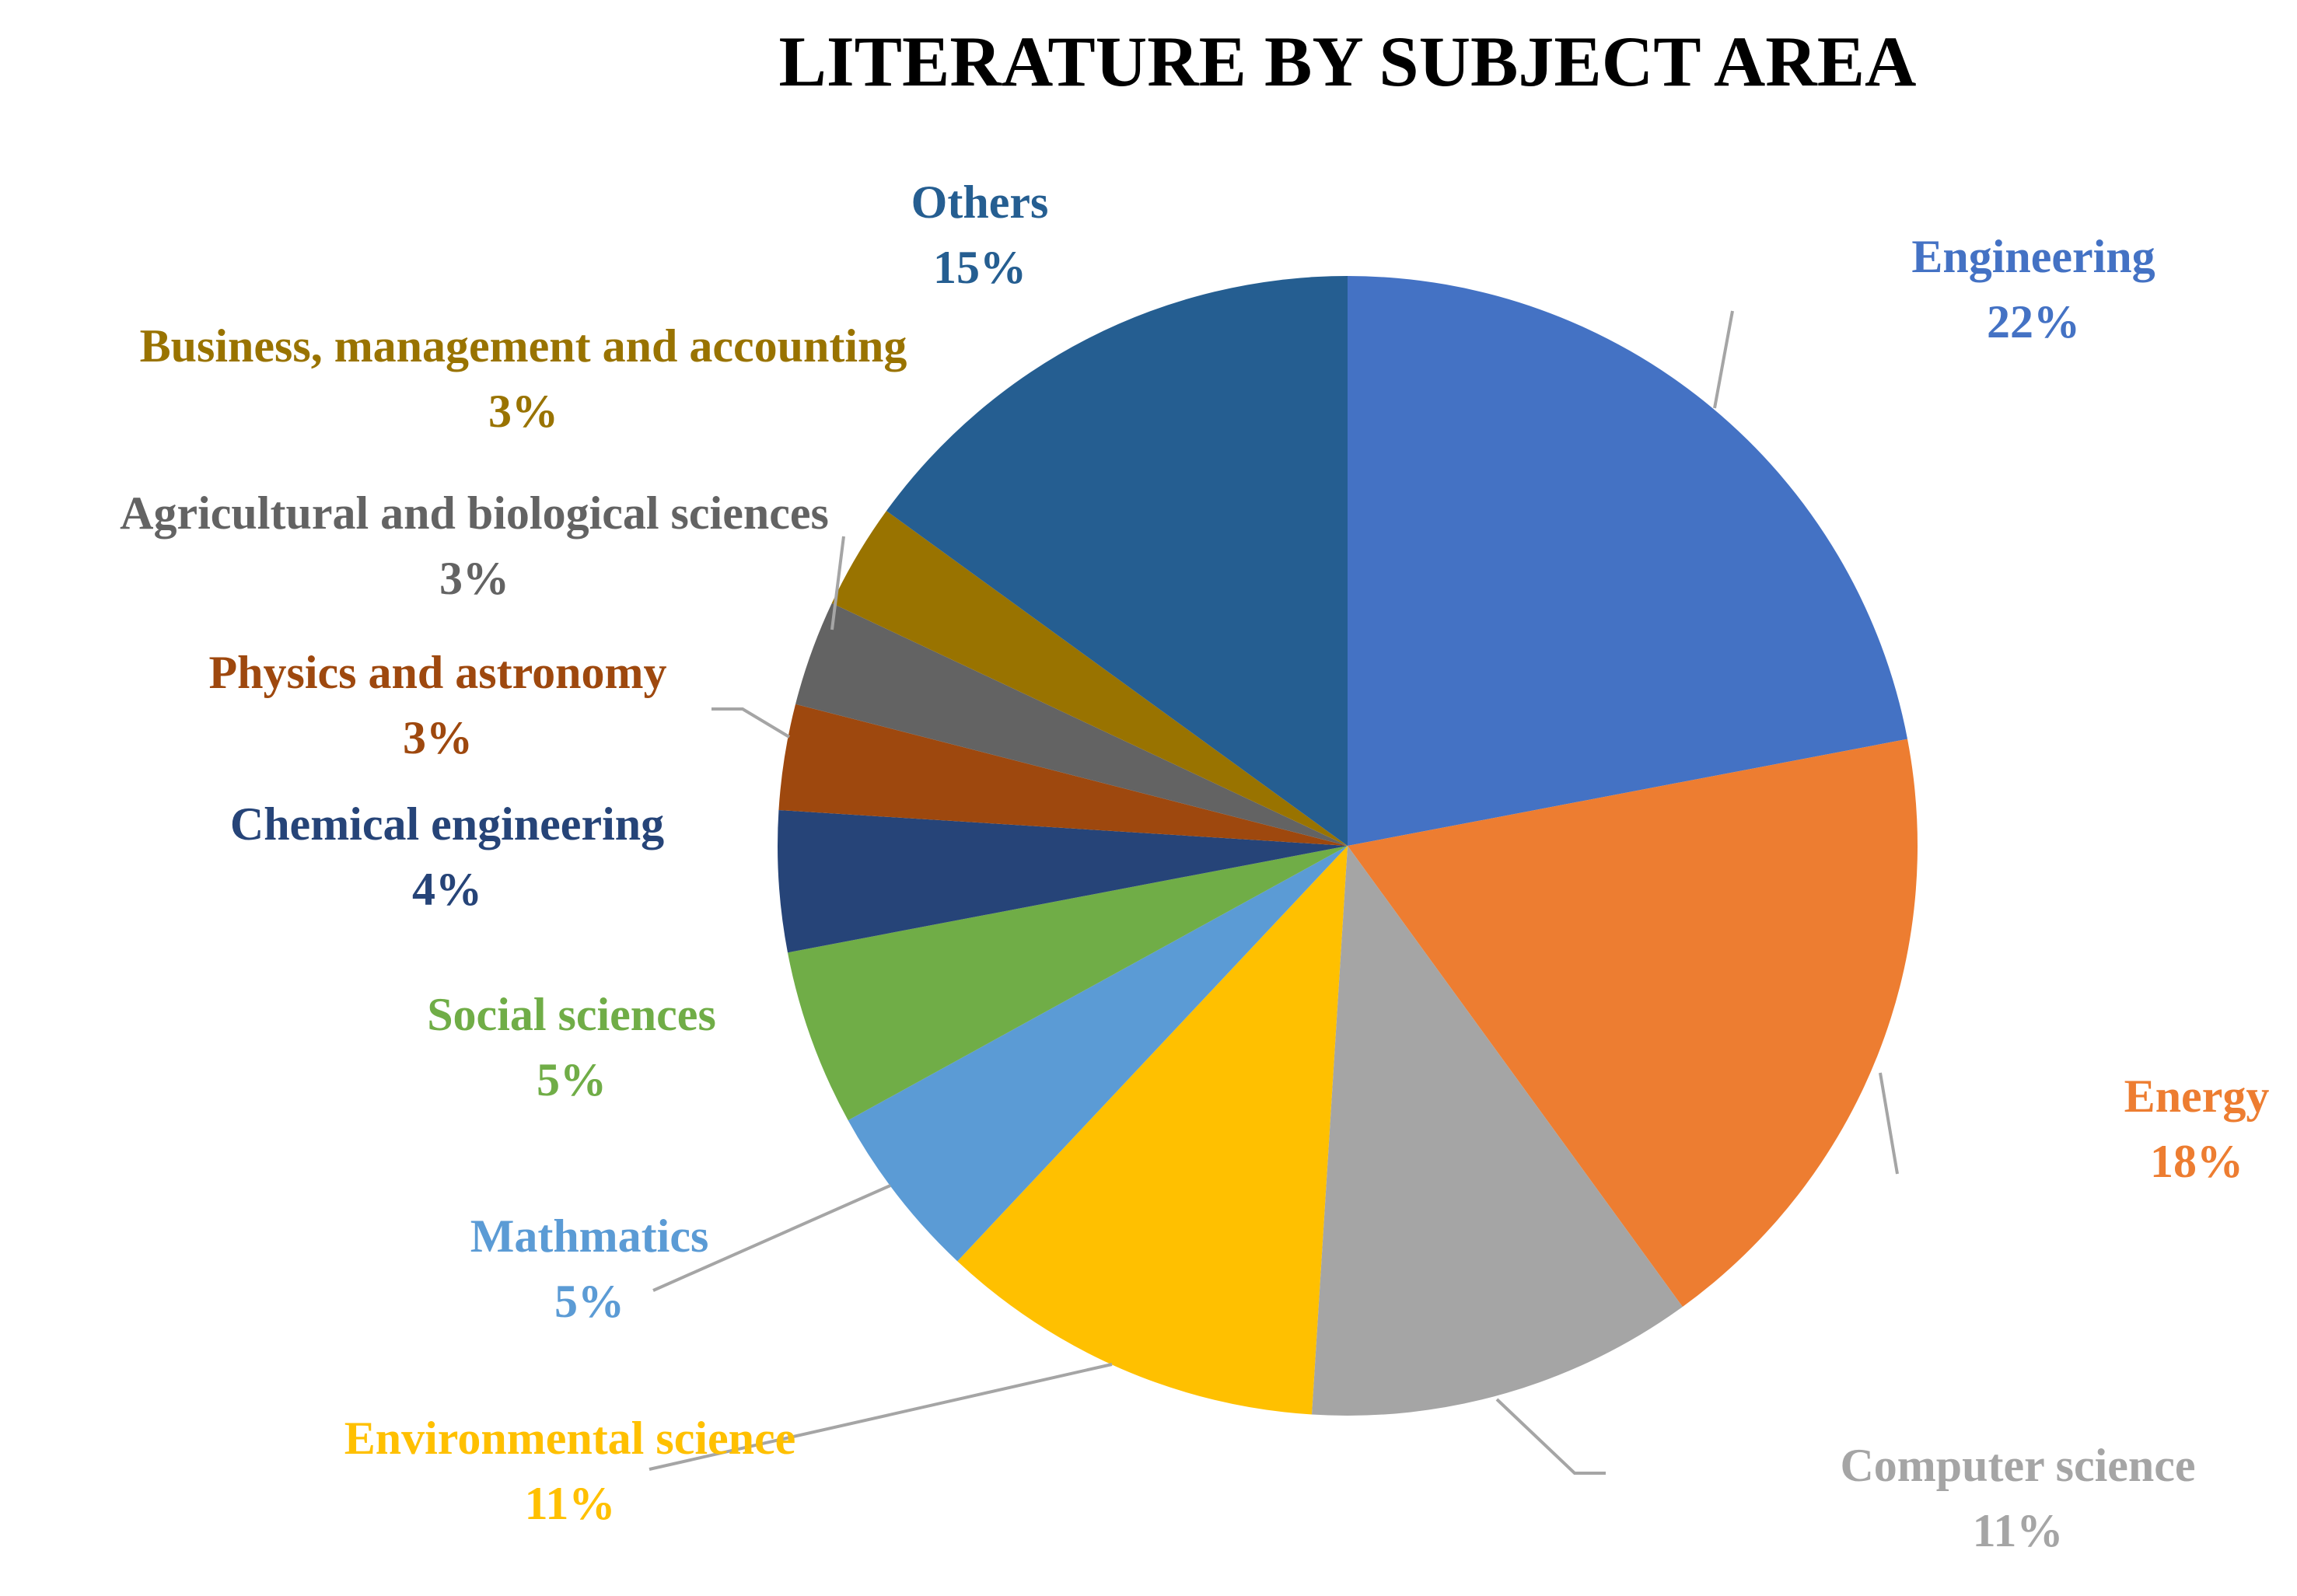 Image resolution: width=2297 pixels, height=1596 pixels. Describe the element at coordinates (2018, 1531) in the screenshot. I see `slice-value-computer-science: 11%` at that location.